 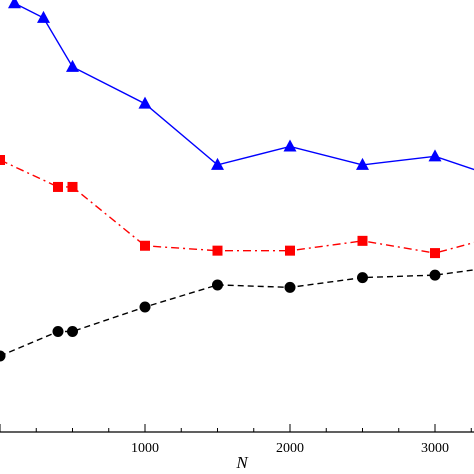 What do you see at coordinates (242, 462) in the screenshot?
I see `x-axis-title: N` at bounding box center [242, 462].